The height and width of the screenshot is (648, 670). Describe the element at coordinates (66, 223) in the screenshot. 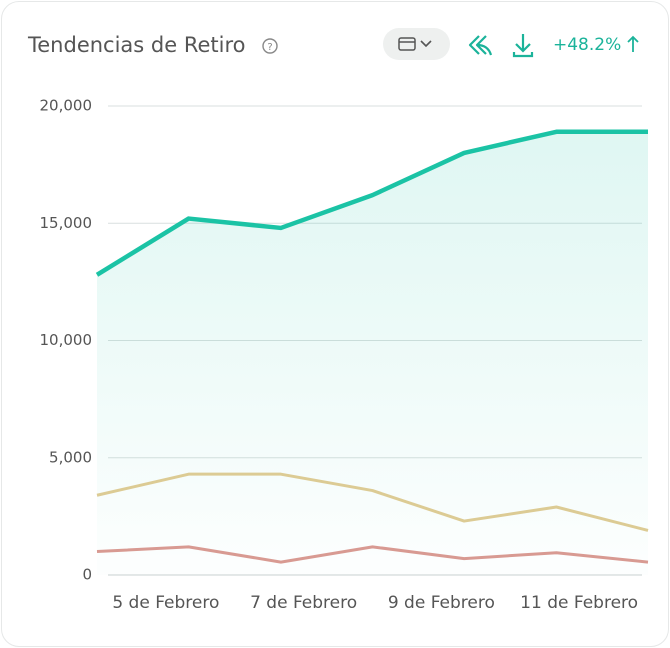

I see `y-tick-label: 15,000` at that location.